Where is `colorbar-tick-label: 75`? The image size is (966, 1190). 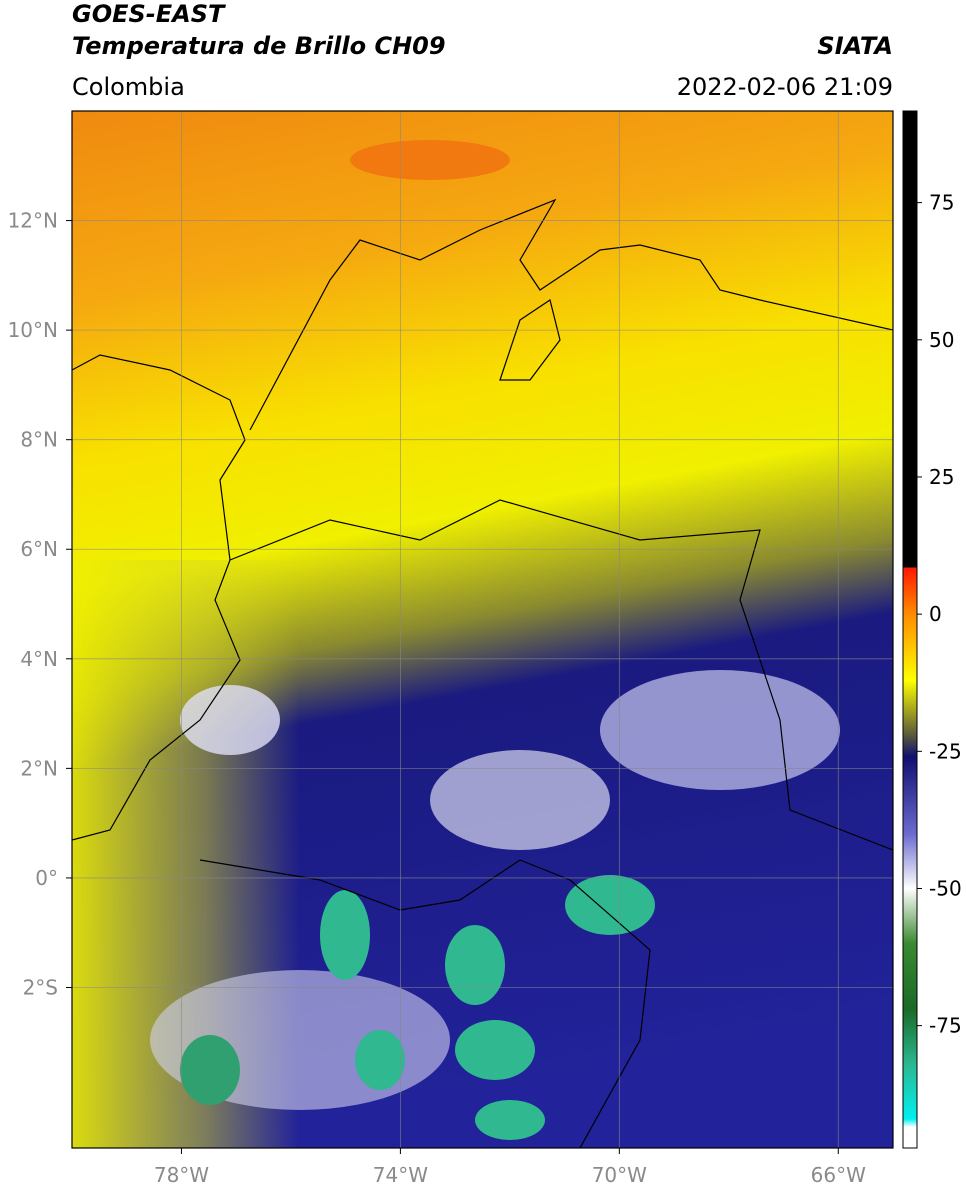
colorbar-tick-label: 75 is located at coordinates (941, 203).